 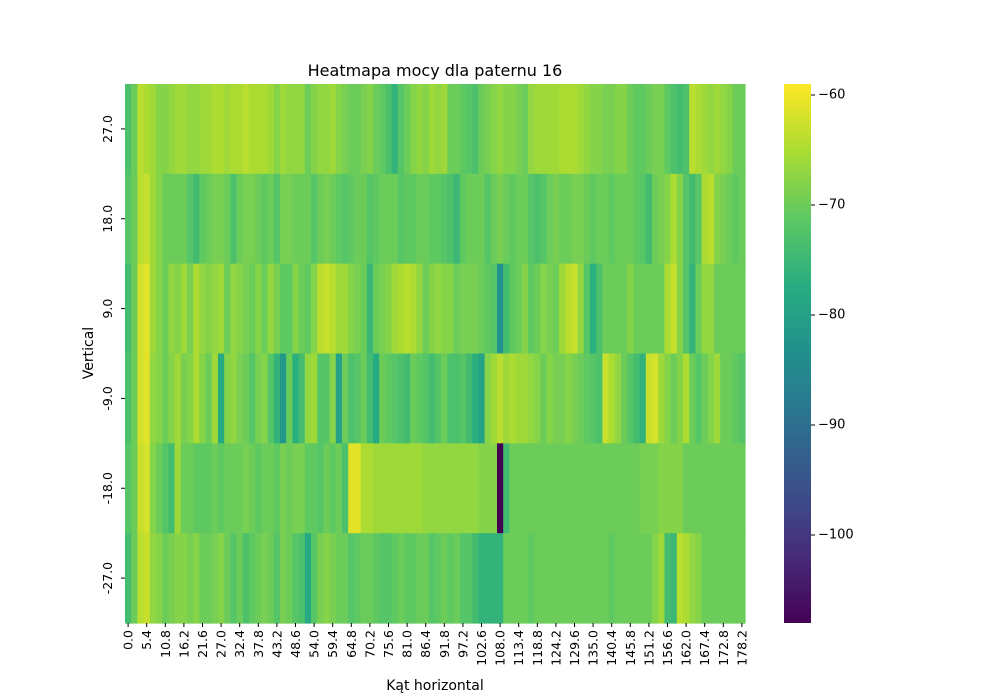 What do you see at coordinates (435, 686) in the screenshot?
I see `x-axis-label: Kąt horizontal` at bounding box center [435, 686].